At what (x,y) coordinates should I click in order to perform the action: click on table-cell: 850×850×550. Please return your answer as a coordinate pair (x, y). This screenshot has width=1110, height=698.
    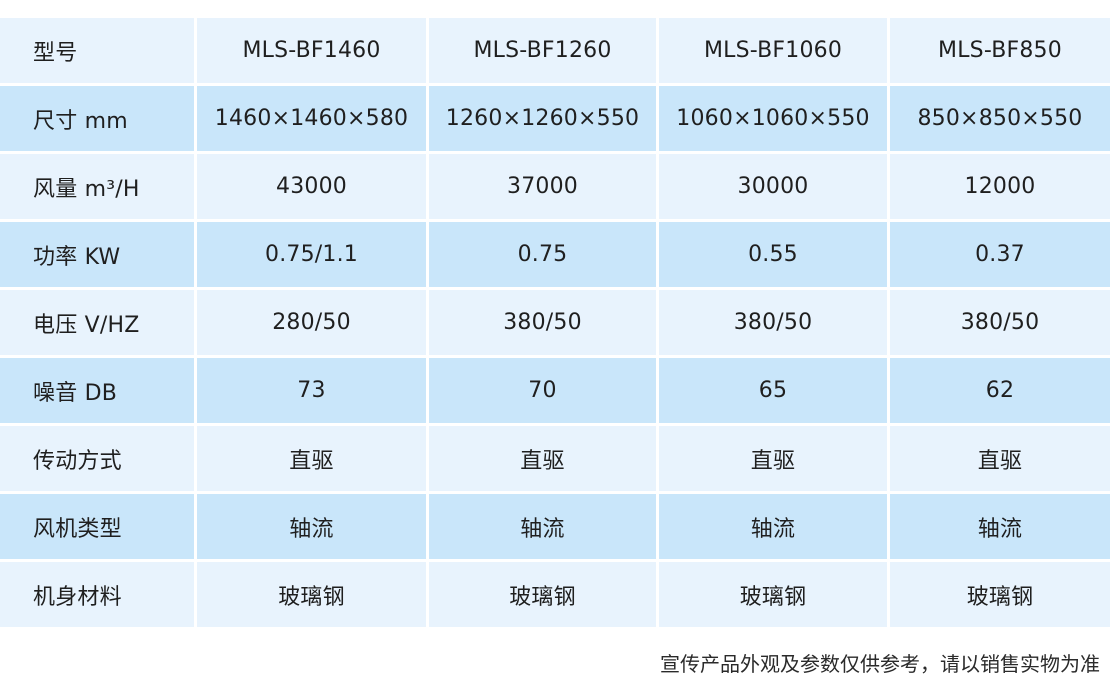
    Looking at the image, I should click on (998, 118).